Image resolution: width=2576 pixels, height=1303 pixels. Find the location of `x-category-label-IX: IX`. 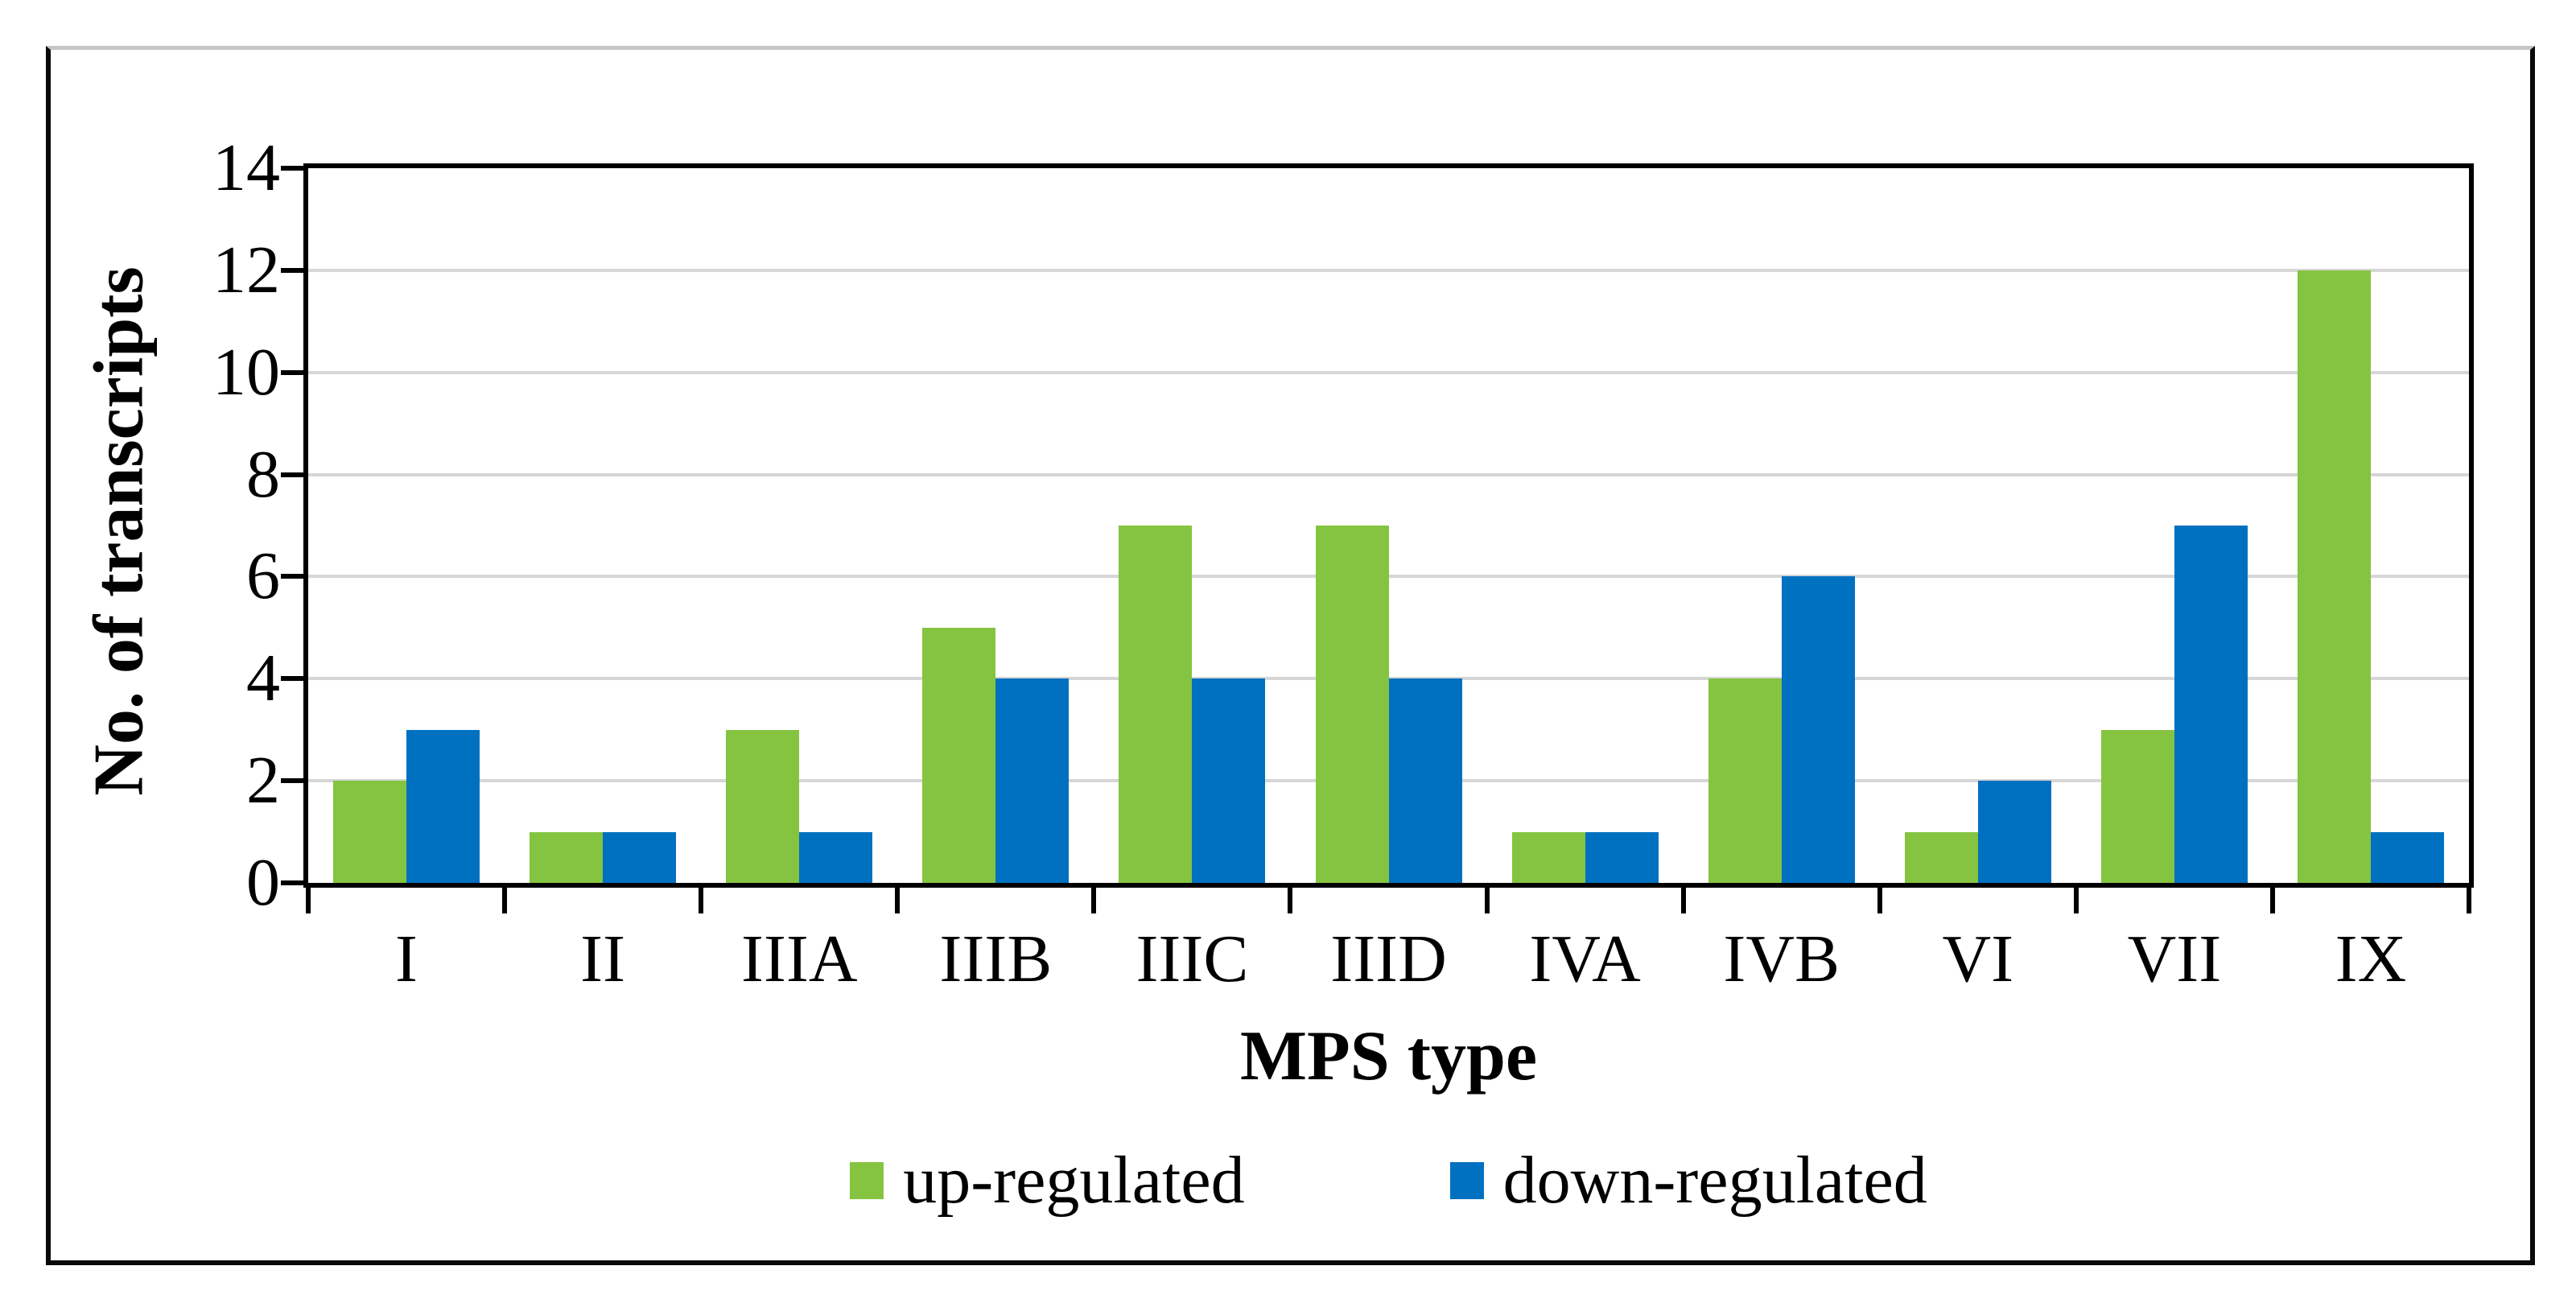

x-category-label-IX: IX is located at coordinates (2371, 959).